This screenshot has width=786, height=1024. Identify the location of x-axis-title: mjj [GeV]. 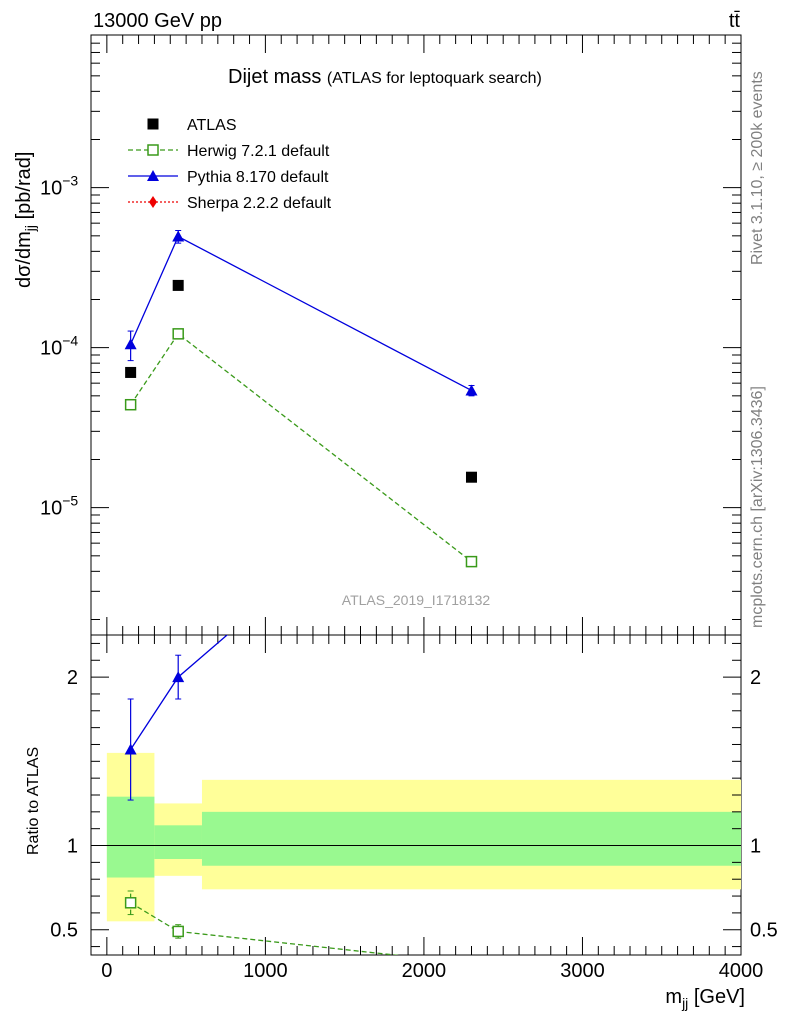
(705, 998).